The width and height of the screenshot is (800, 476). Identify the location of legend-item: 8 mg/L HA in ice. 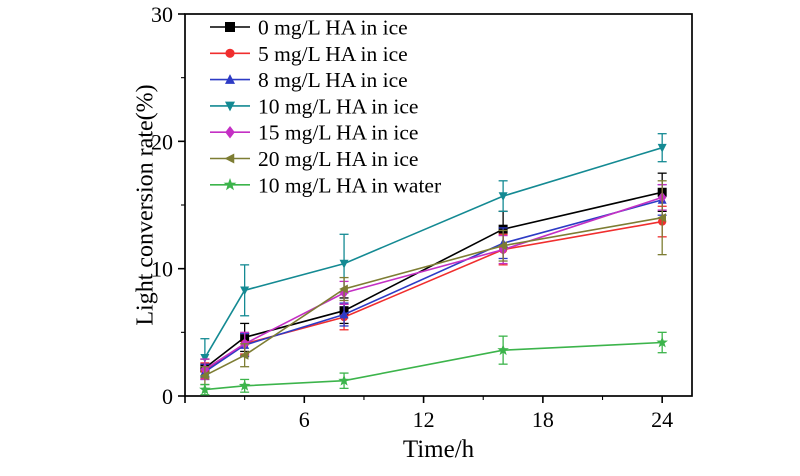
(309, 80).